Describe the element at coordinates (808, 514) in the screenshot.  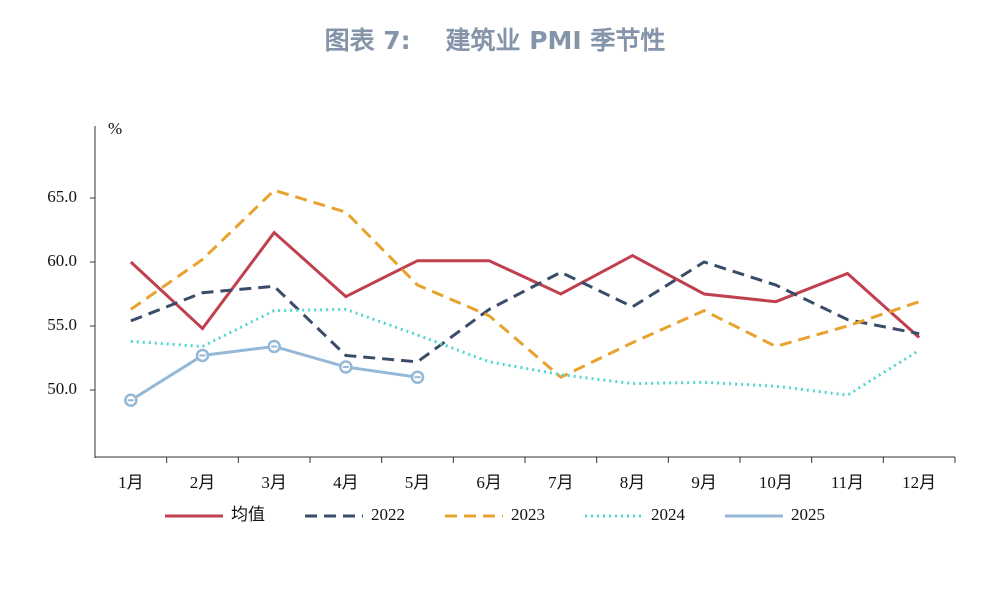
I see `legend-label: 2025` at that location.